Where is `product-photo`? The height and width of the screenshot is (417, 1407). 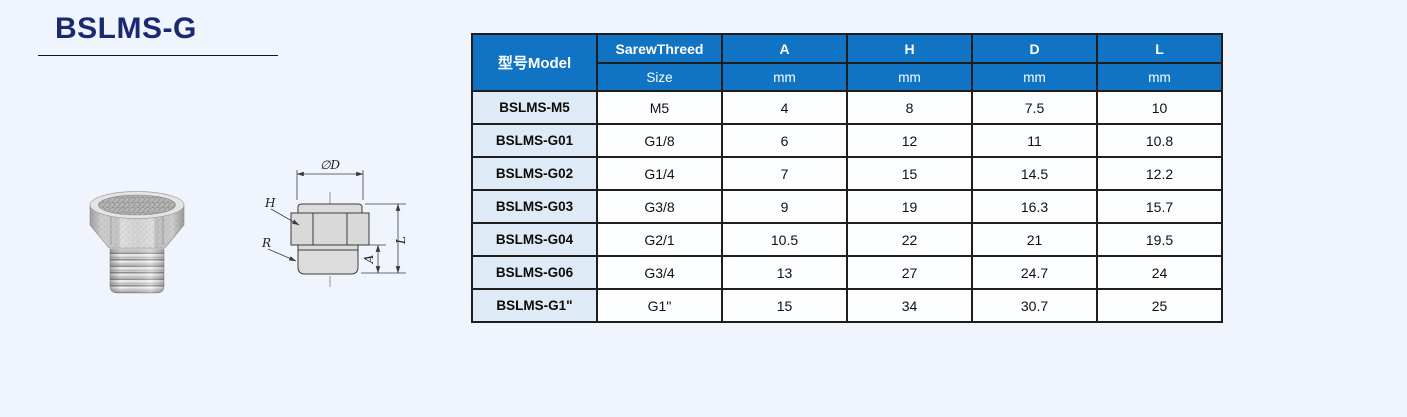 product-photo is located at coordinates (137, 242).